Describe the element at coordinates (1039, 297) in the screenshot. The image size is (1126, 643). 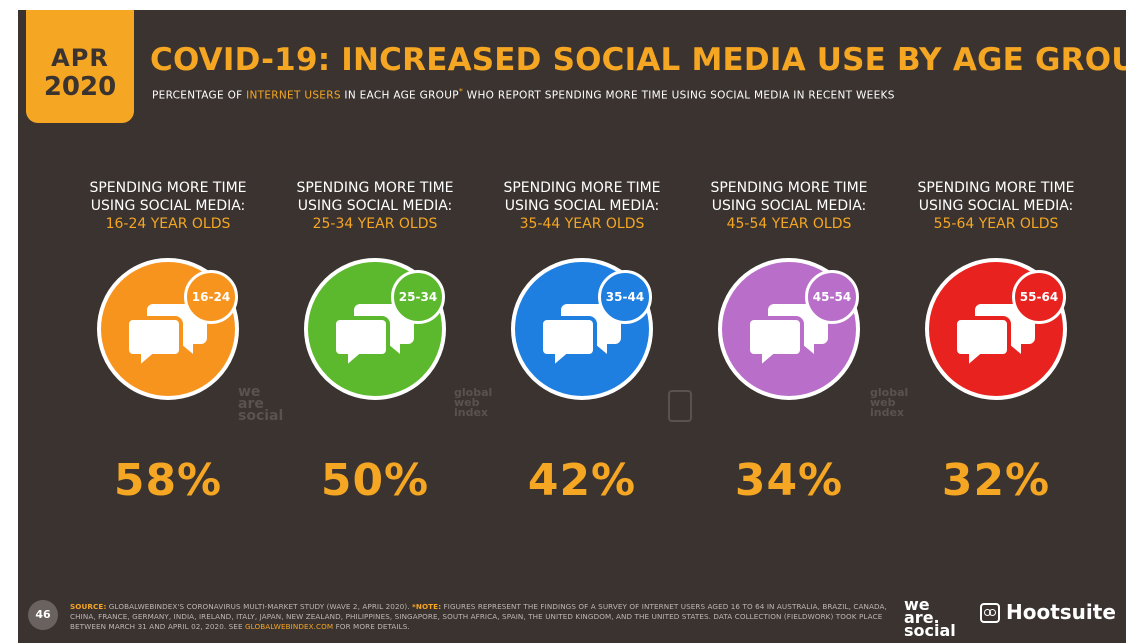
I see `age-badge: 55-64` at that location.